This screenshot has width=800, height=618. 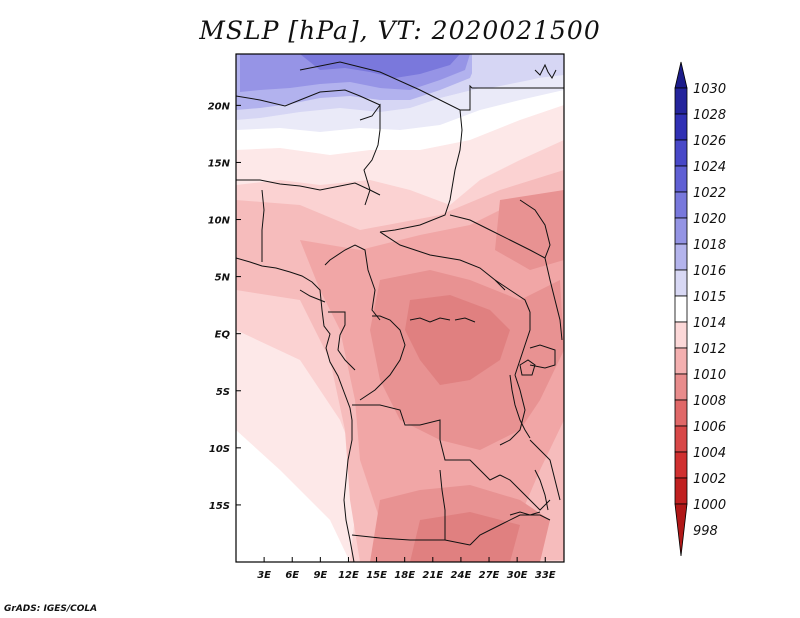 I want to click on border-angola-drc, so click(x=426, y=442).